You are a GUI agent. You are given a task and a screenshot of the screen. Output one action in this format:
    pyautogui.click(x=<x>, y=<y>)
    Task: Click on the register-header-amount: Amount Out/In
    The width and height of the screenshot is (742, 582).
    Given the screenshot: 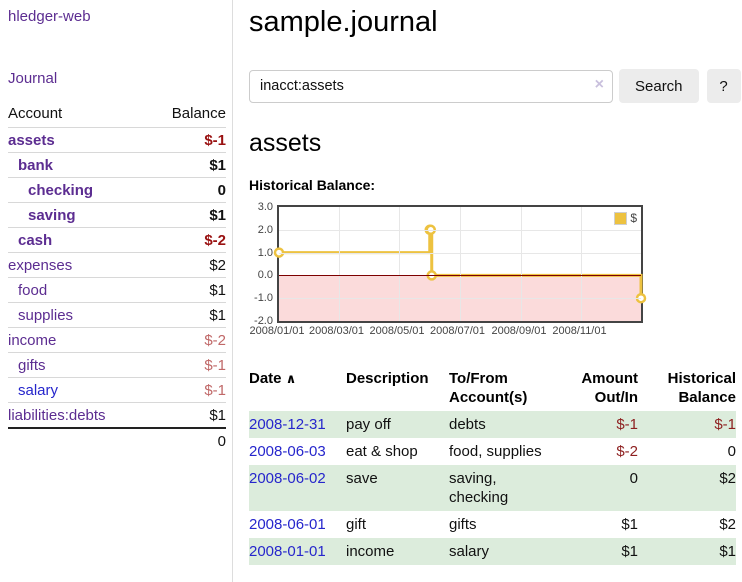 What is the action you would take?
    pyautogui.click(x=609, y=388)
    